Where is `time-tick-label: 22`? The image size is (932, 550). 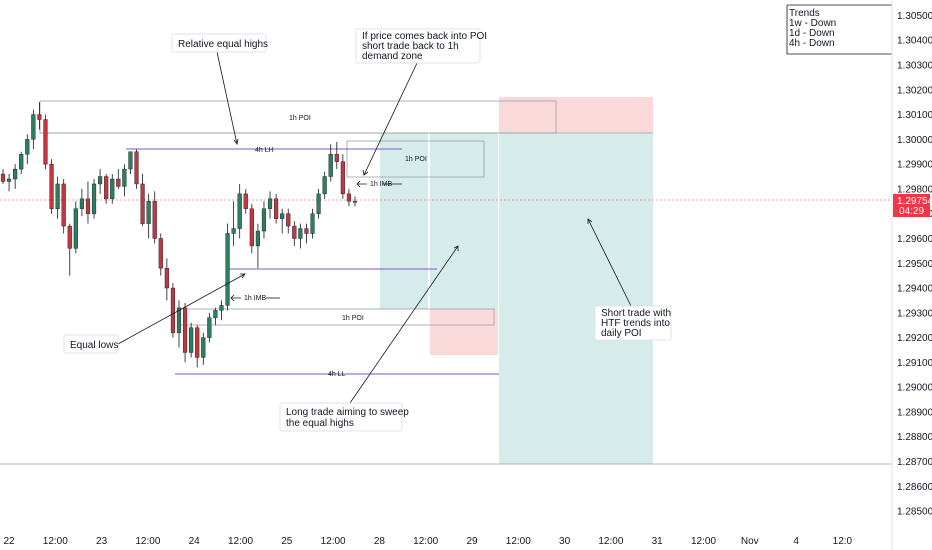 time-tick-label: 22 is located at coordinates (9, 541).